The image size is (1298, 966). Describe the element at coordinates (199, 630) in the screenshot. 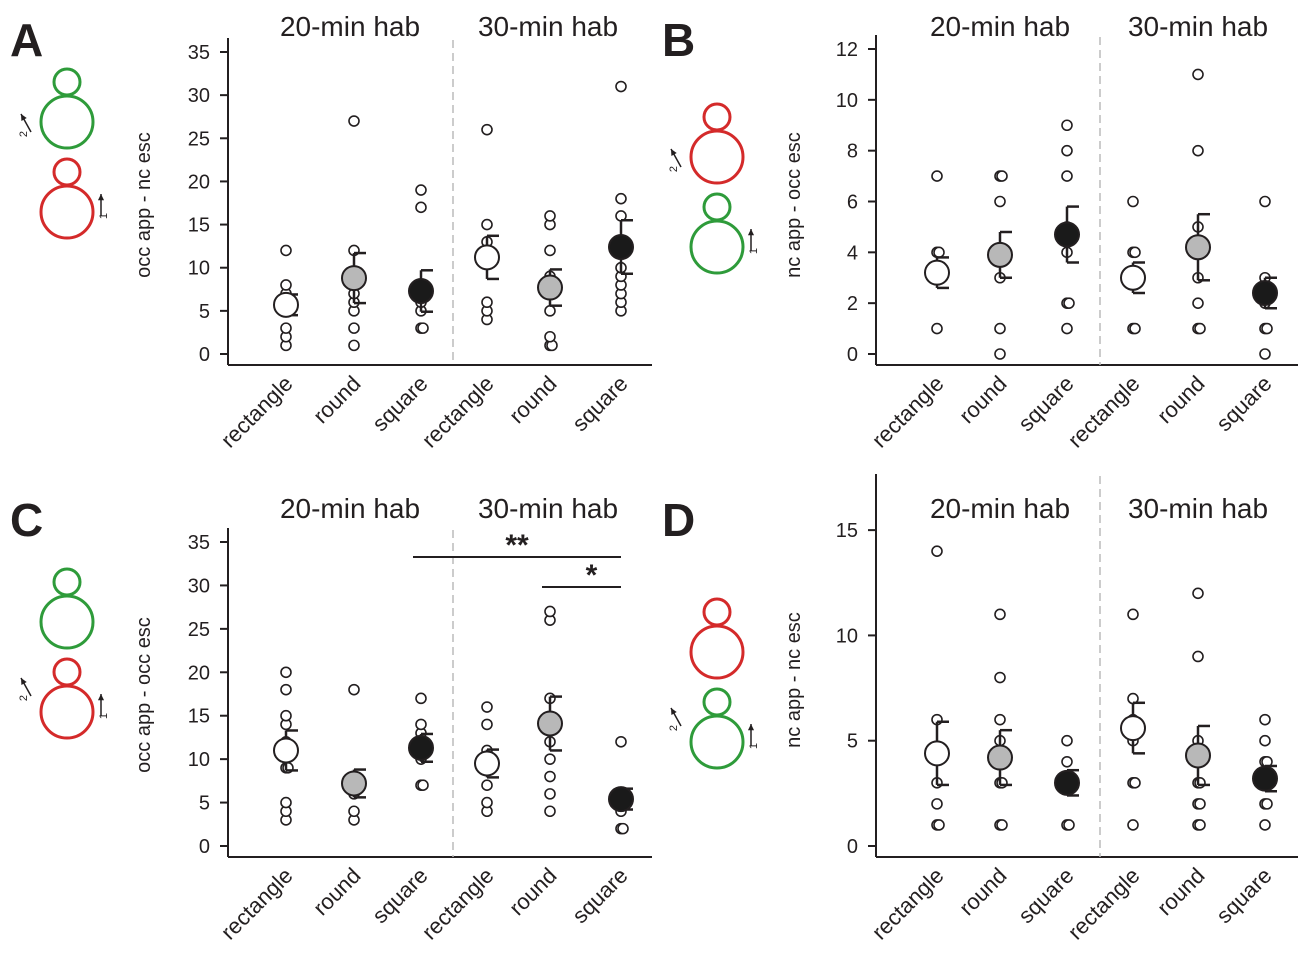

I see `y-tick-label: 25` at that location.